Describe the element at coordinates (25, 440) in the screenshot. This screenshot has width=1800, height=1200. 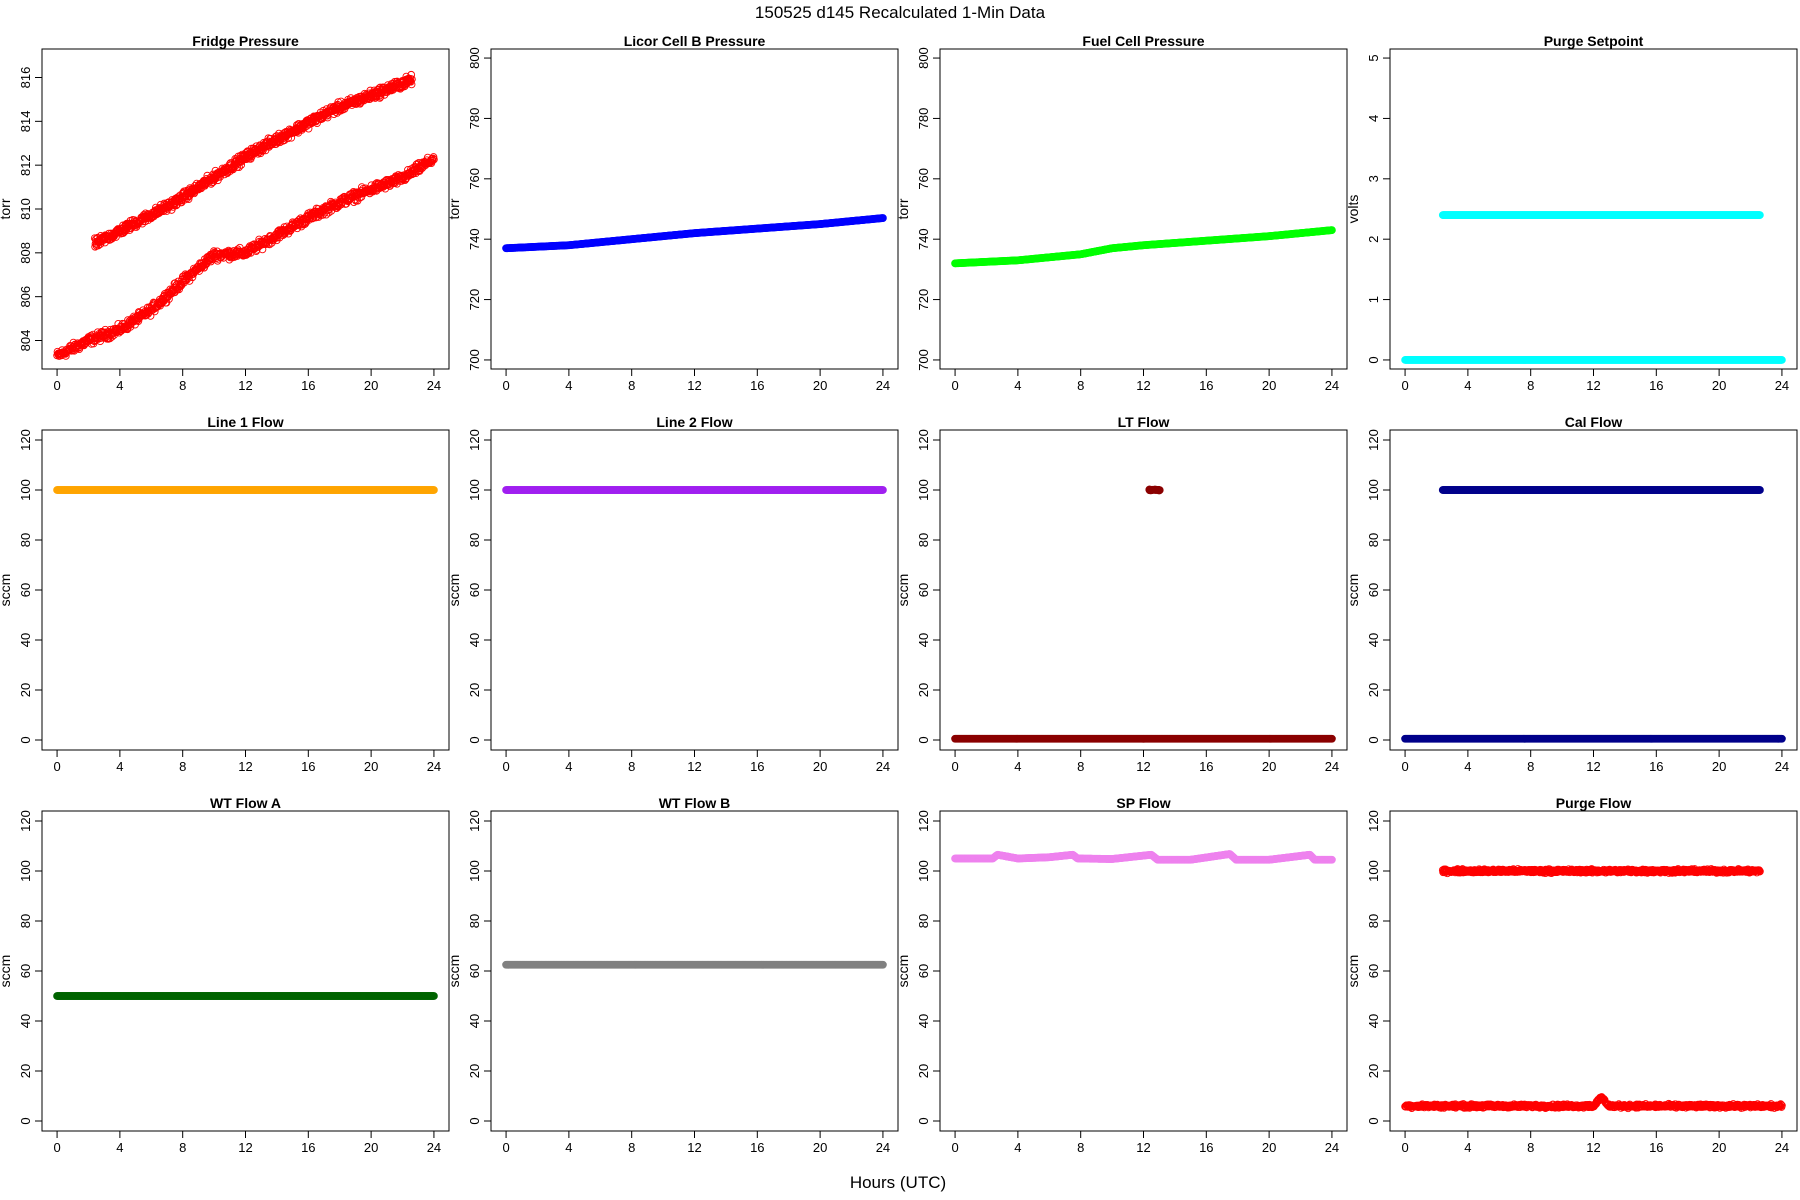
I see `y-tick-label: 120` at that location.